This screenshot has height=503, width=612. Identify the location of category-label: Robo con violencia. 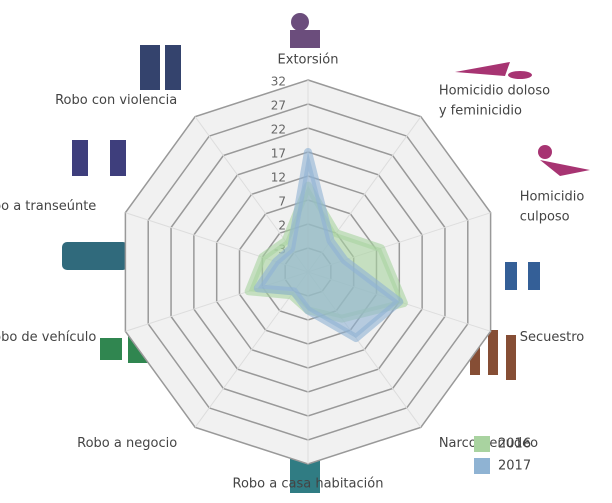
(116, 100).